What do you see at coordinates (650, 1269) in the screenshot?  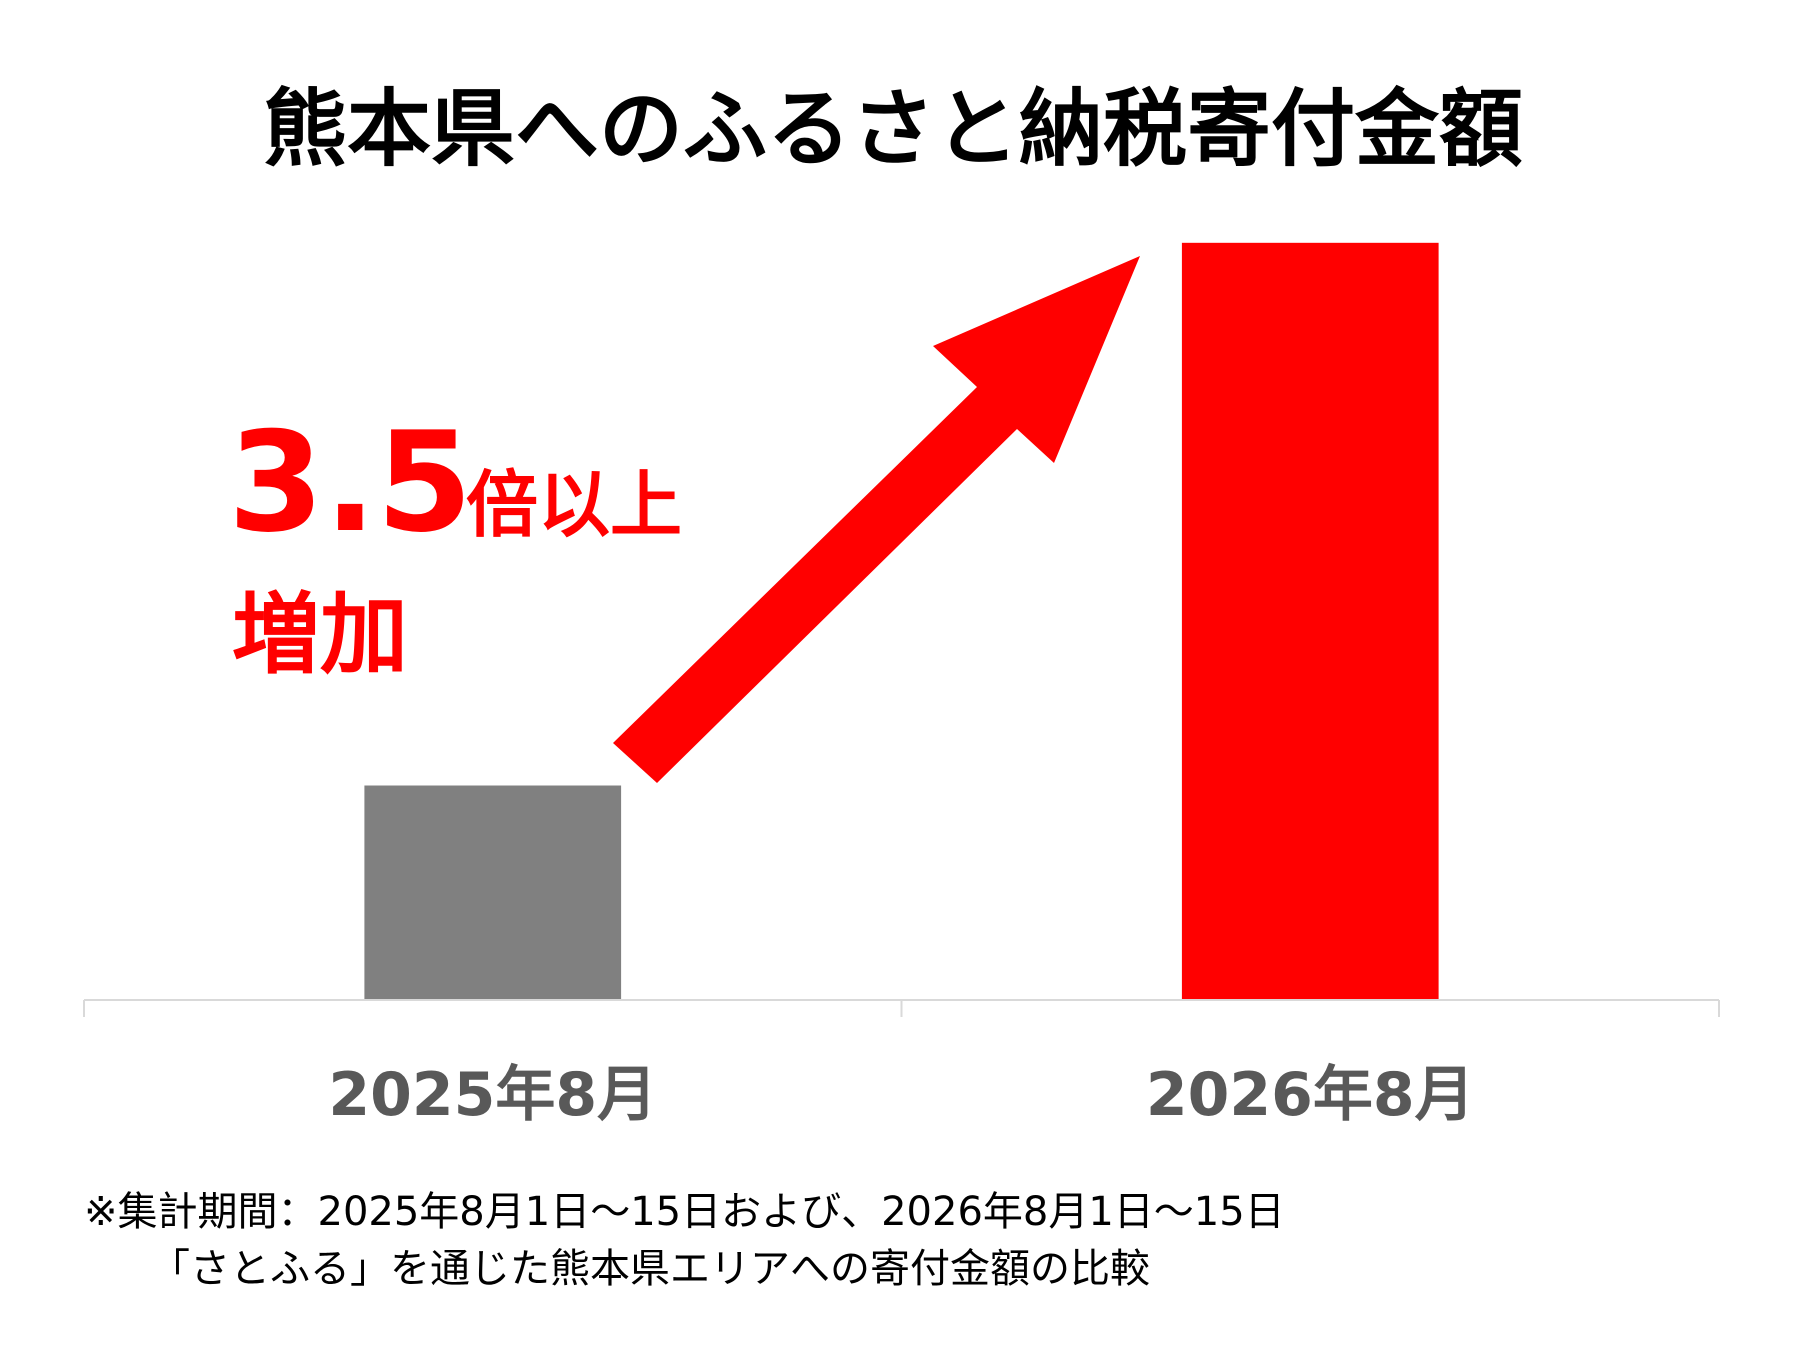 I see `footnote: 「さとふる」を通じた熊本県エリアへの寄付金額の比較` at bounding box center [650, 1269].